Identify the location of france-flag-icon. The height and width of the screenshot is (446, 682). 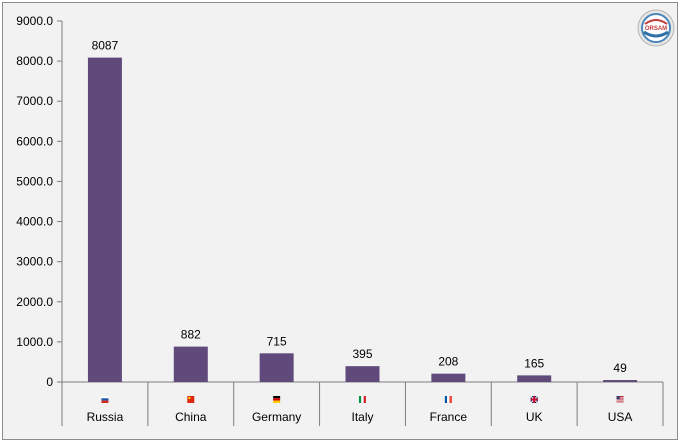
(448, 399).